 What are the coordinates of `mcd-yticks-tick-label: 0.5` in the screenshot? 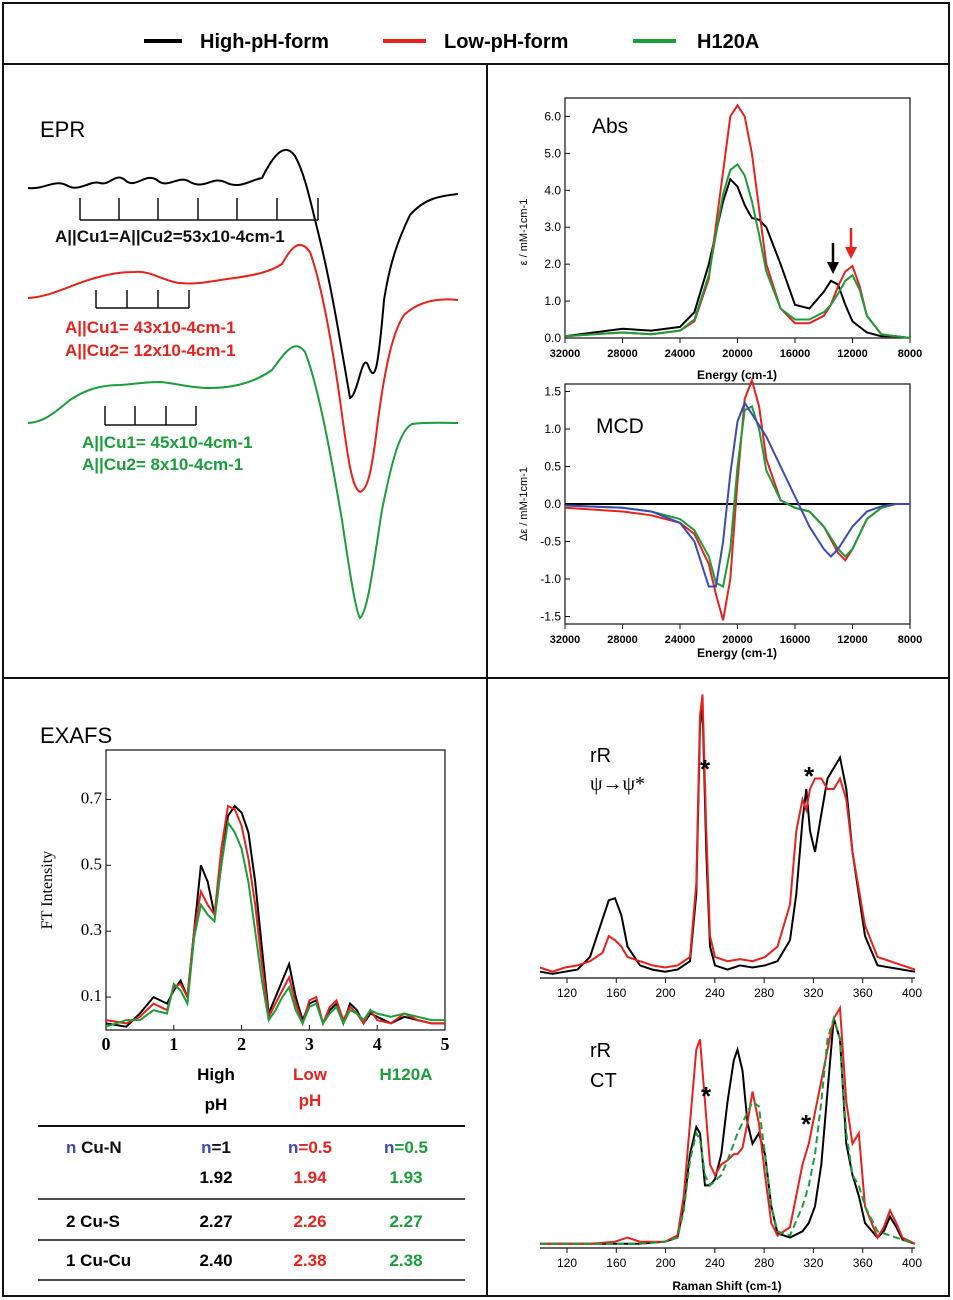 It's located at (552, 467).